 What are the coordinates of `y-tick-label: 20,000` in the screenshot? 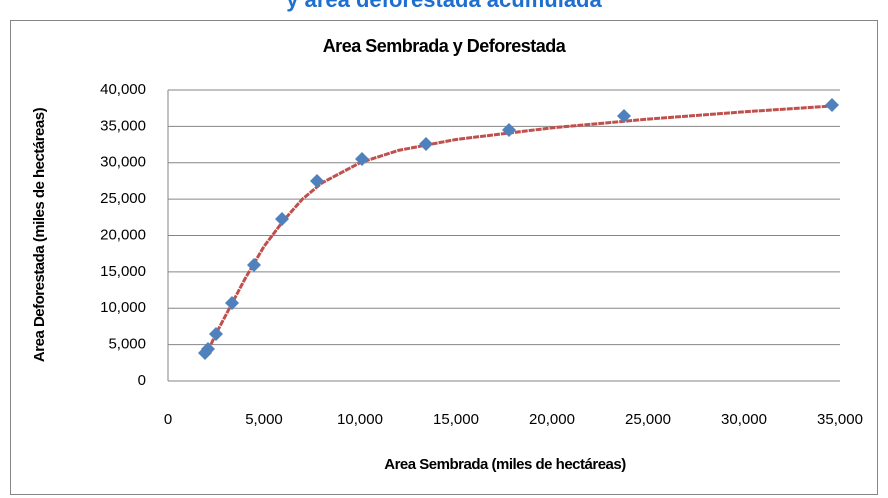 It's located at (123, 234).